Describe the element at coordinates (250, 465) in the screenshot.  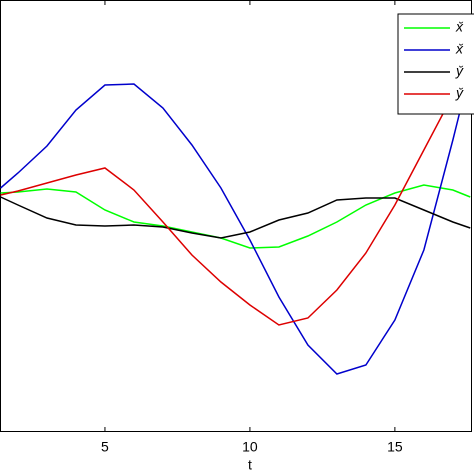
I see `x-axis-label: t` at that location.